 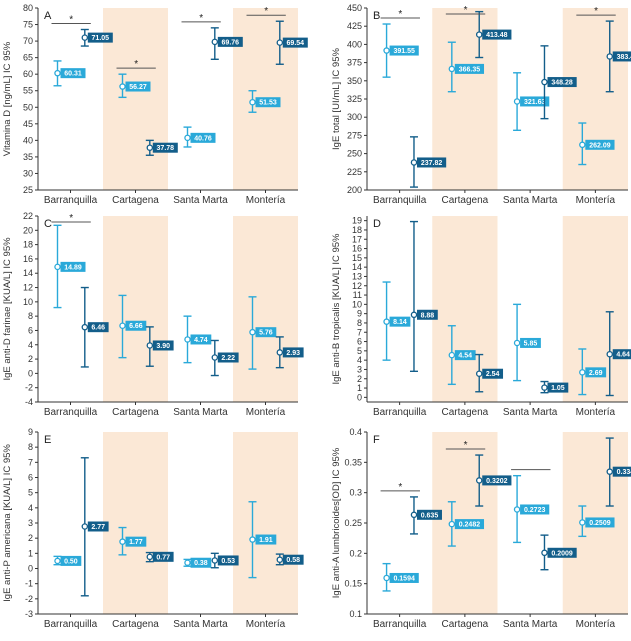 What do you see at coordinates (30, 432) in the screenshot?
I see `y-tick-label: 9` at bounding box center [30, 432].